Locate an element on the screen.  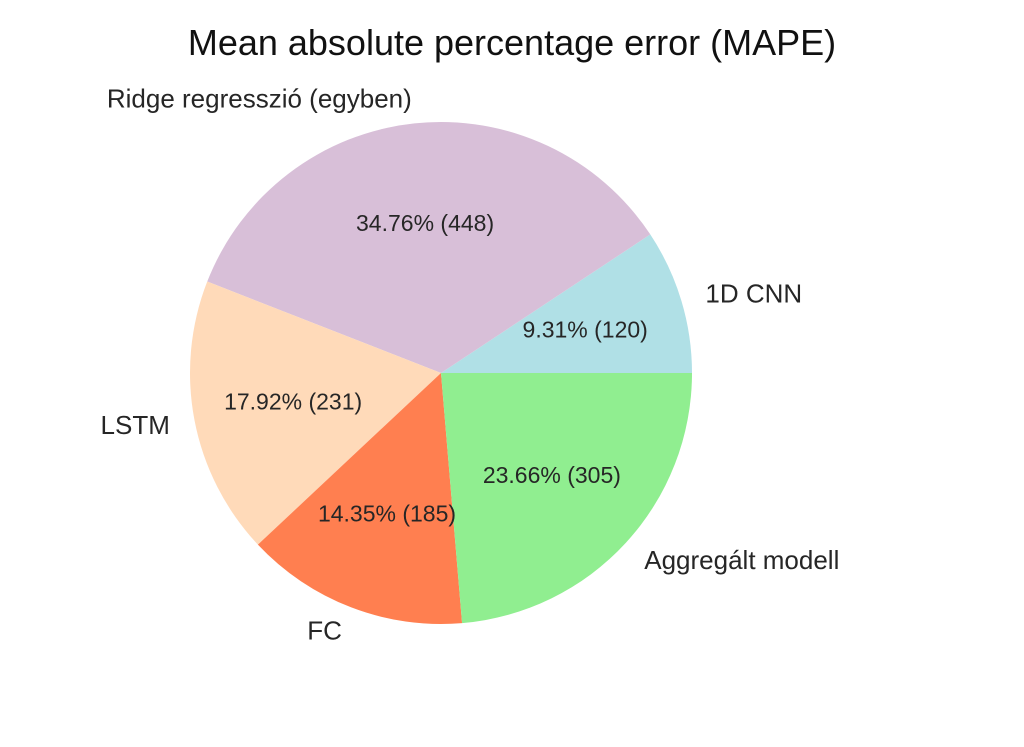
pie-slice-lstm is located at coordinates (315, 413).